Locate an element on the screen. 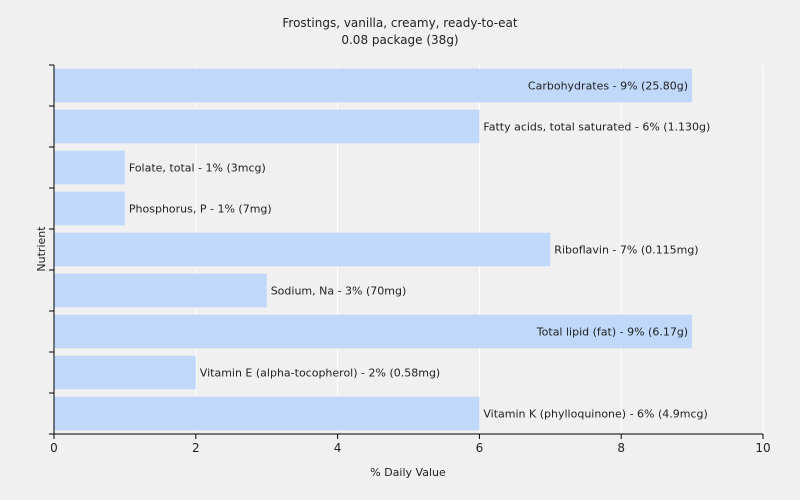 The image size is (800, 500). chart-title: Frostings, vanilla, creamy, ready-to-eat is located at coordinates (399, 23).